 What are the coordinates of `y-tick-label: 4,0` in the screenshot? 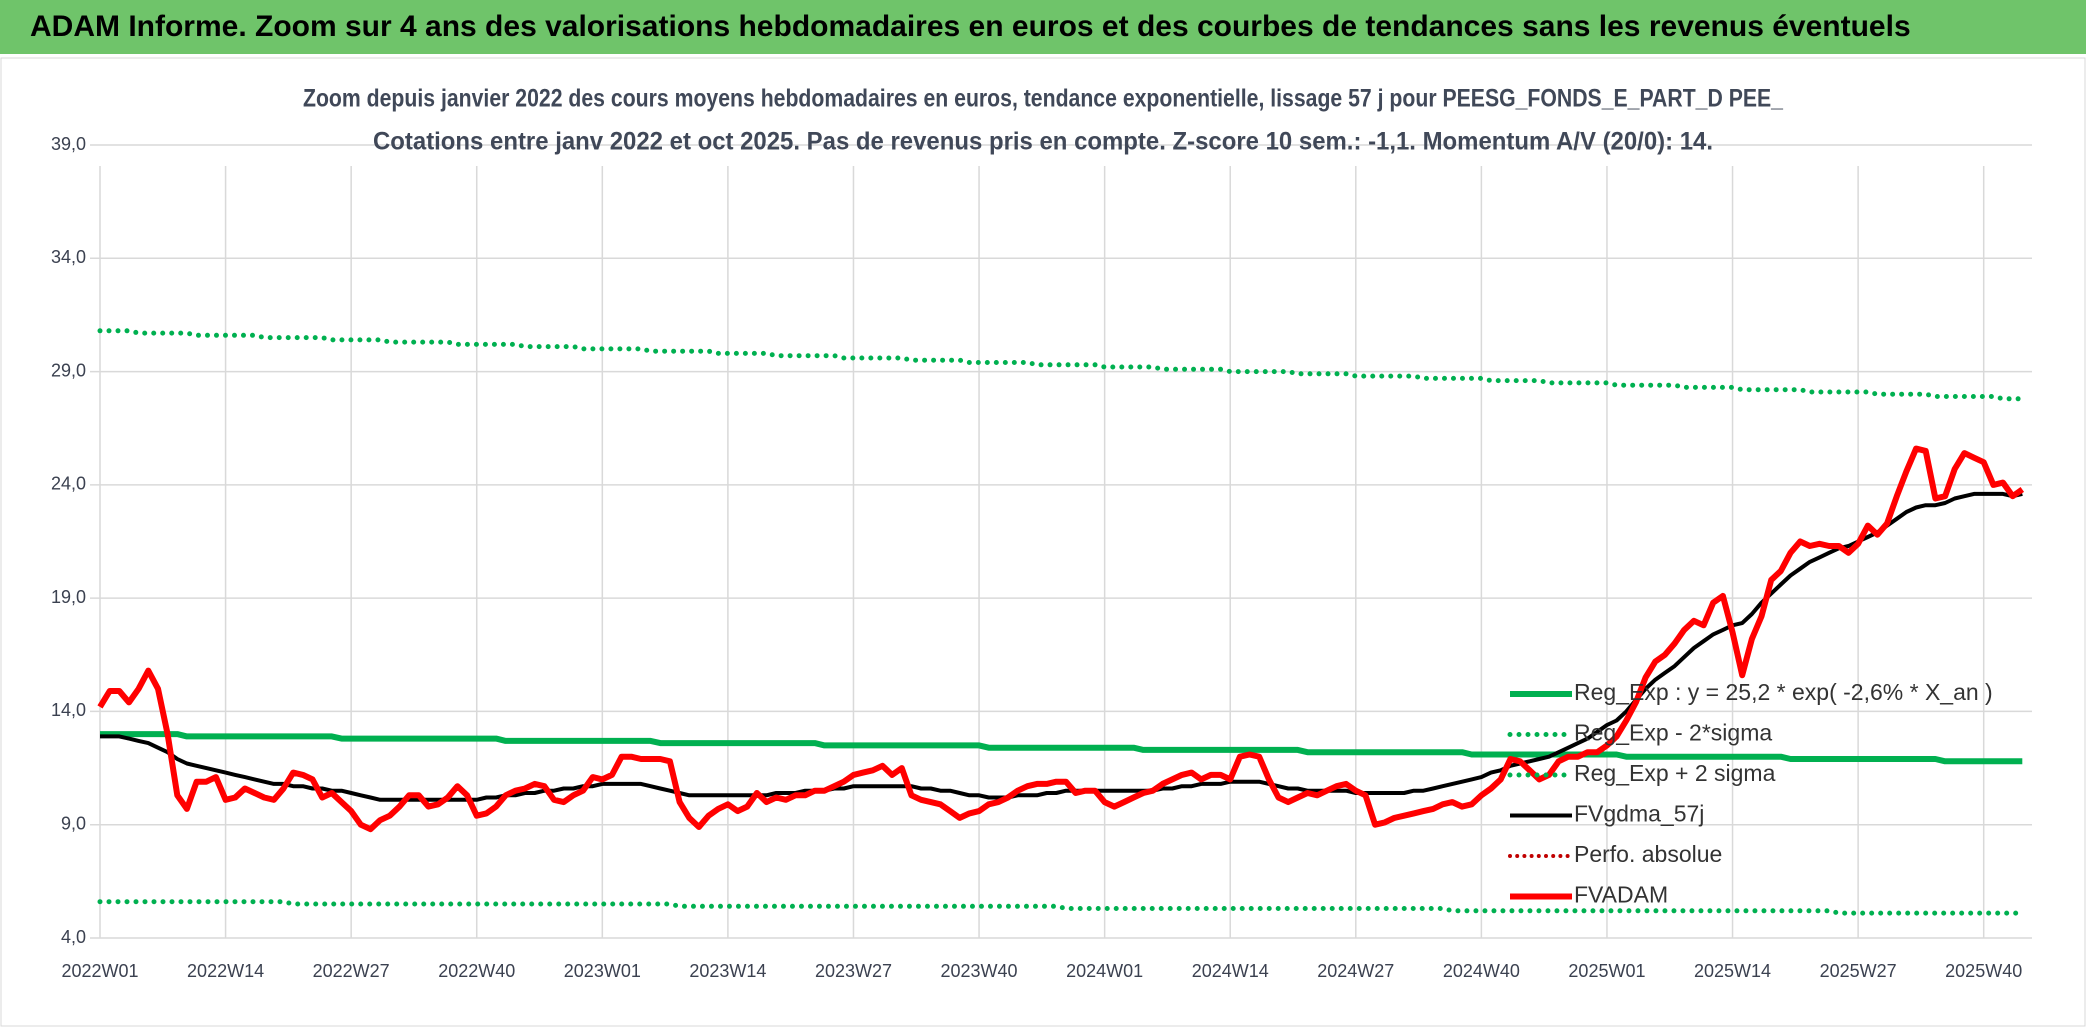 It's located at (73, 937).